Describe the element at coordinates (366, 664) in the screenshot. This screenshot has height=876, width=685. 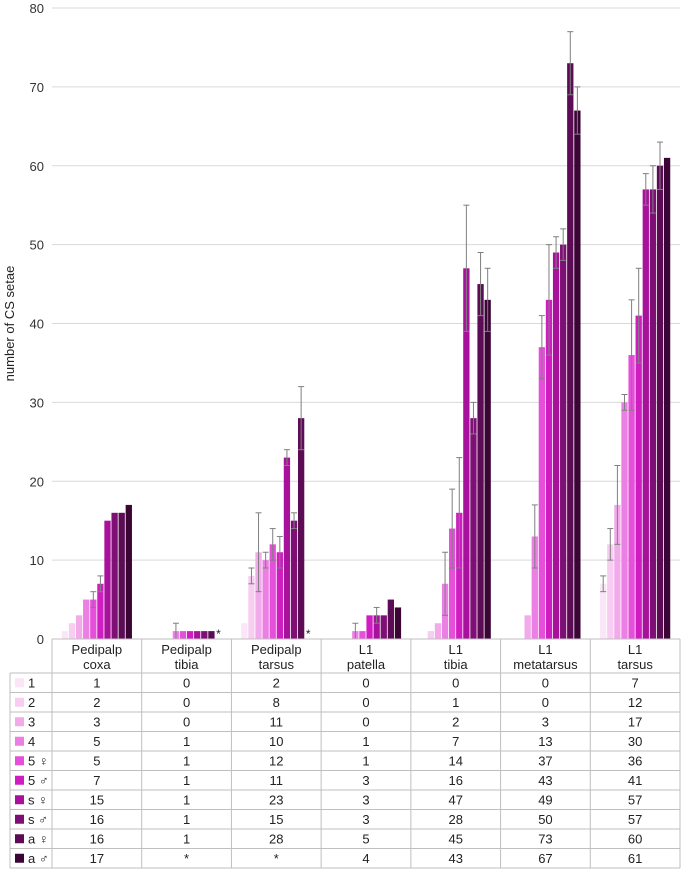
I see `category-label: patella` at that location.